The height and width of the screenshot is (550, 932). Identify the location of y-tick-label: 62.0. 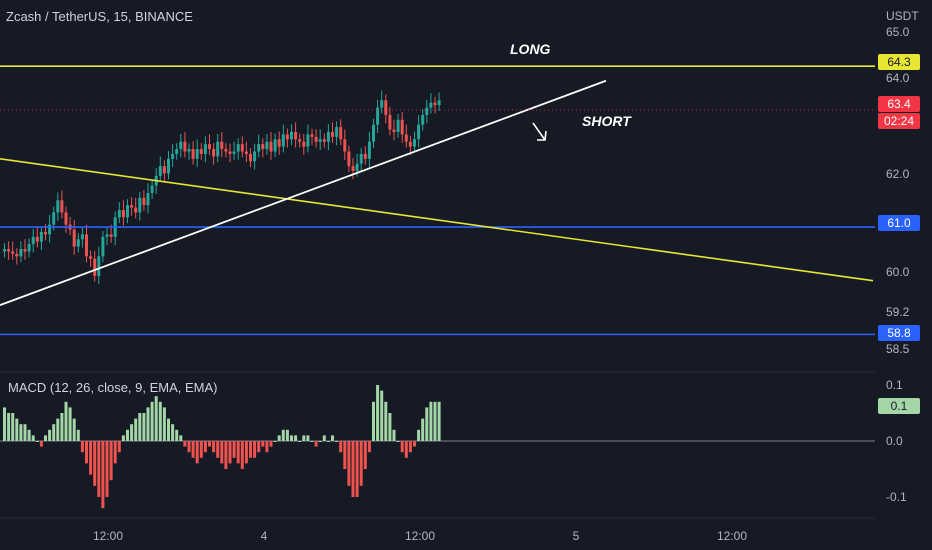
(898, 174).